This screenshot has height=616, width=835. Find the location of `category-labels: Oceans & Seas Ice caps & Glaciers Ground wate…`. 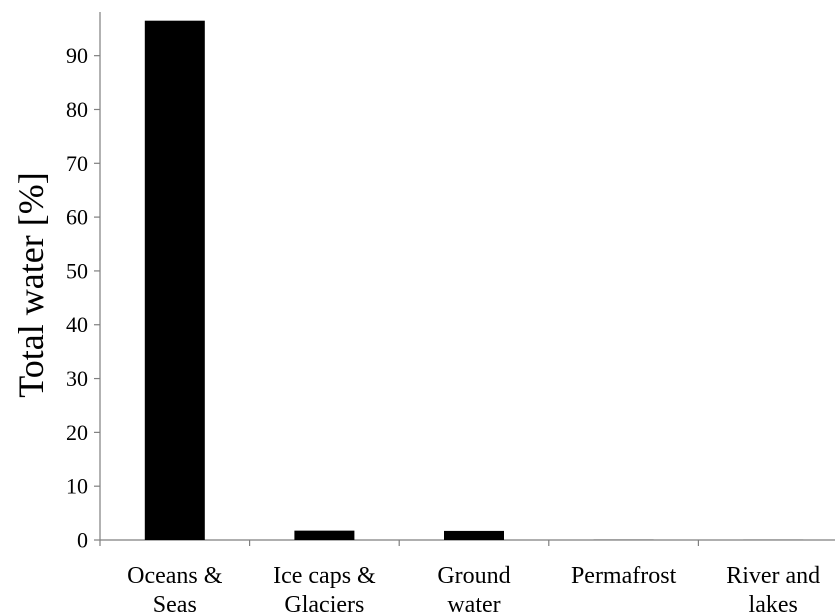

category-labels: Oceans & Seas Ice caps & Glaciers Ground wate… is located at coordinates (473, 589).